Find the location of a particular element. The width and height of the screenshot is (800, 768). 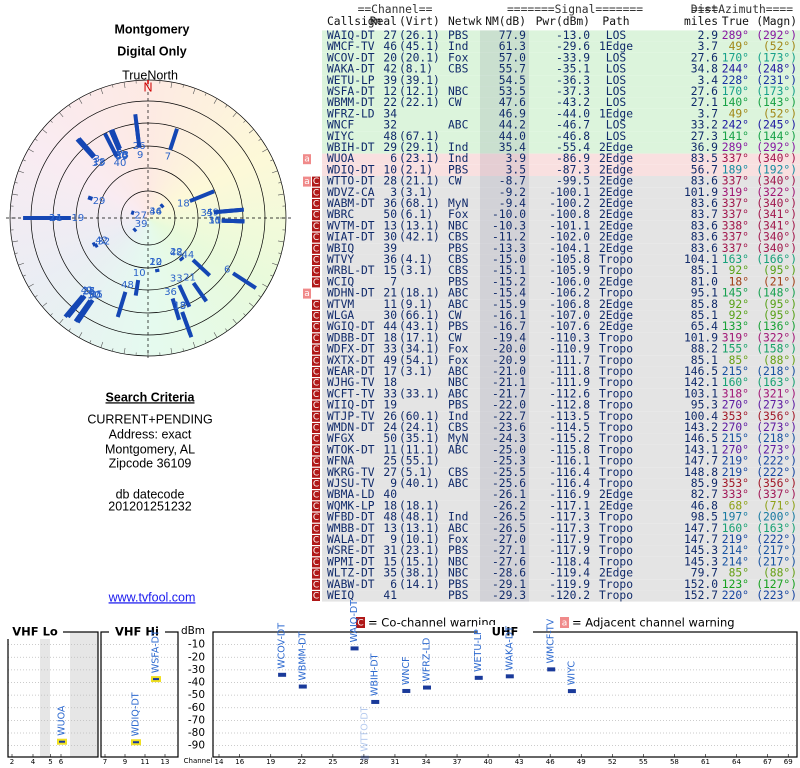

table-cell: 36 is located at coordinates (390, 259).